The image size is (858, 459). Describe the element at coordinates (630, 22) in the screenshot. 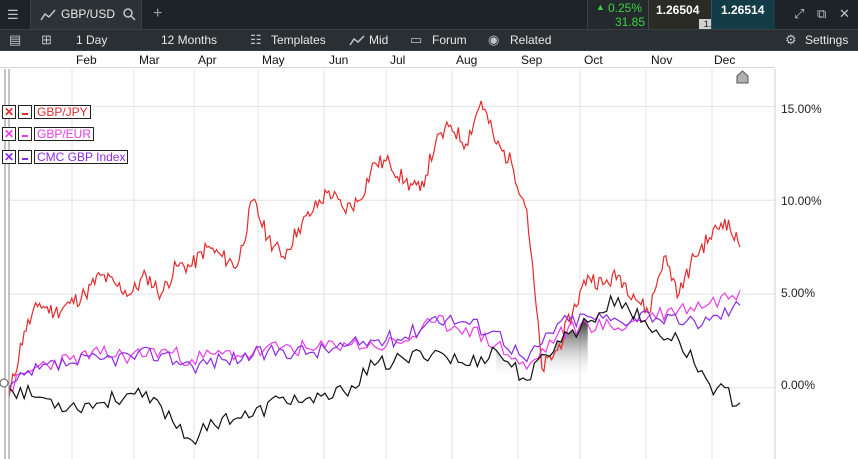

I see `change-points: 31.85` at that location.